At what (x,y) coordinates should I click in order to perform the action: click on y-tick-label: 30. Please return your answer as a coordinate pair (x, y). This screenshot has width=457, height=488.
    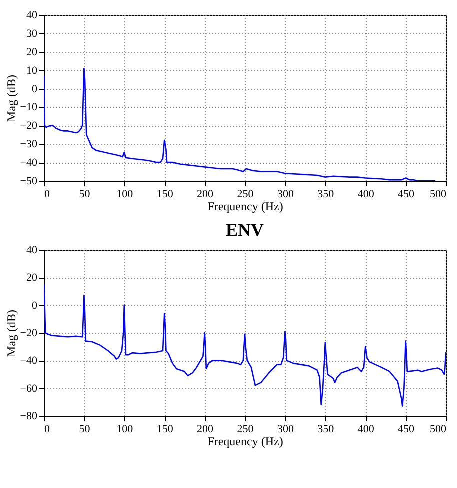
    Looking at the image, I should click on (32, 34).